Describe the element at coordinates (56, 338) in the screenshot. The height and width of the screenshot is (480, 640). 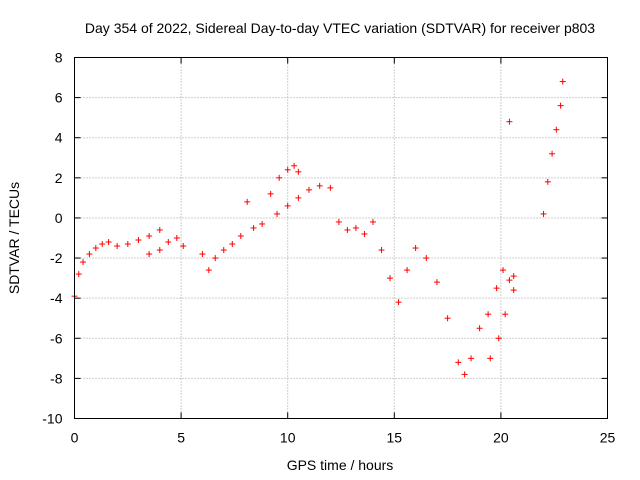
I see `y-tick-label: -6` at that location.